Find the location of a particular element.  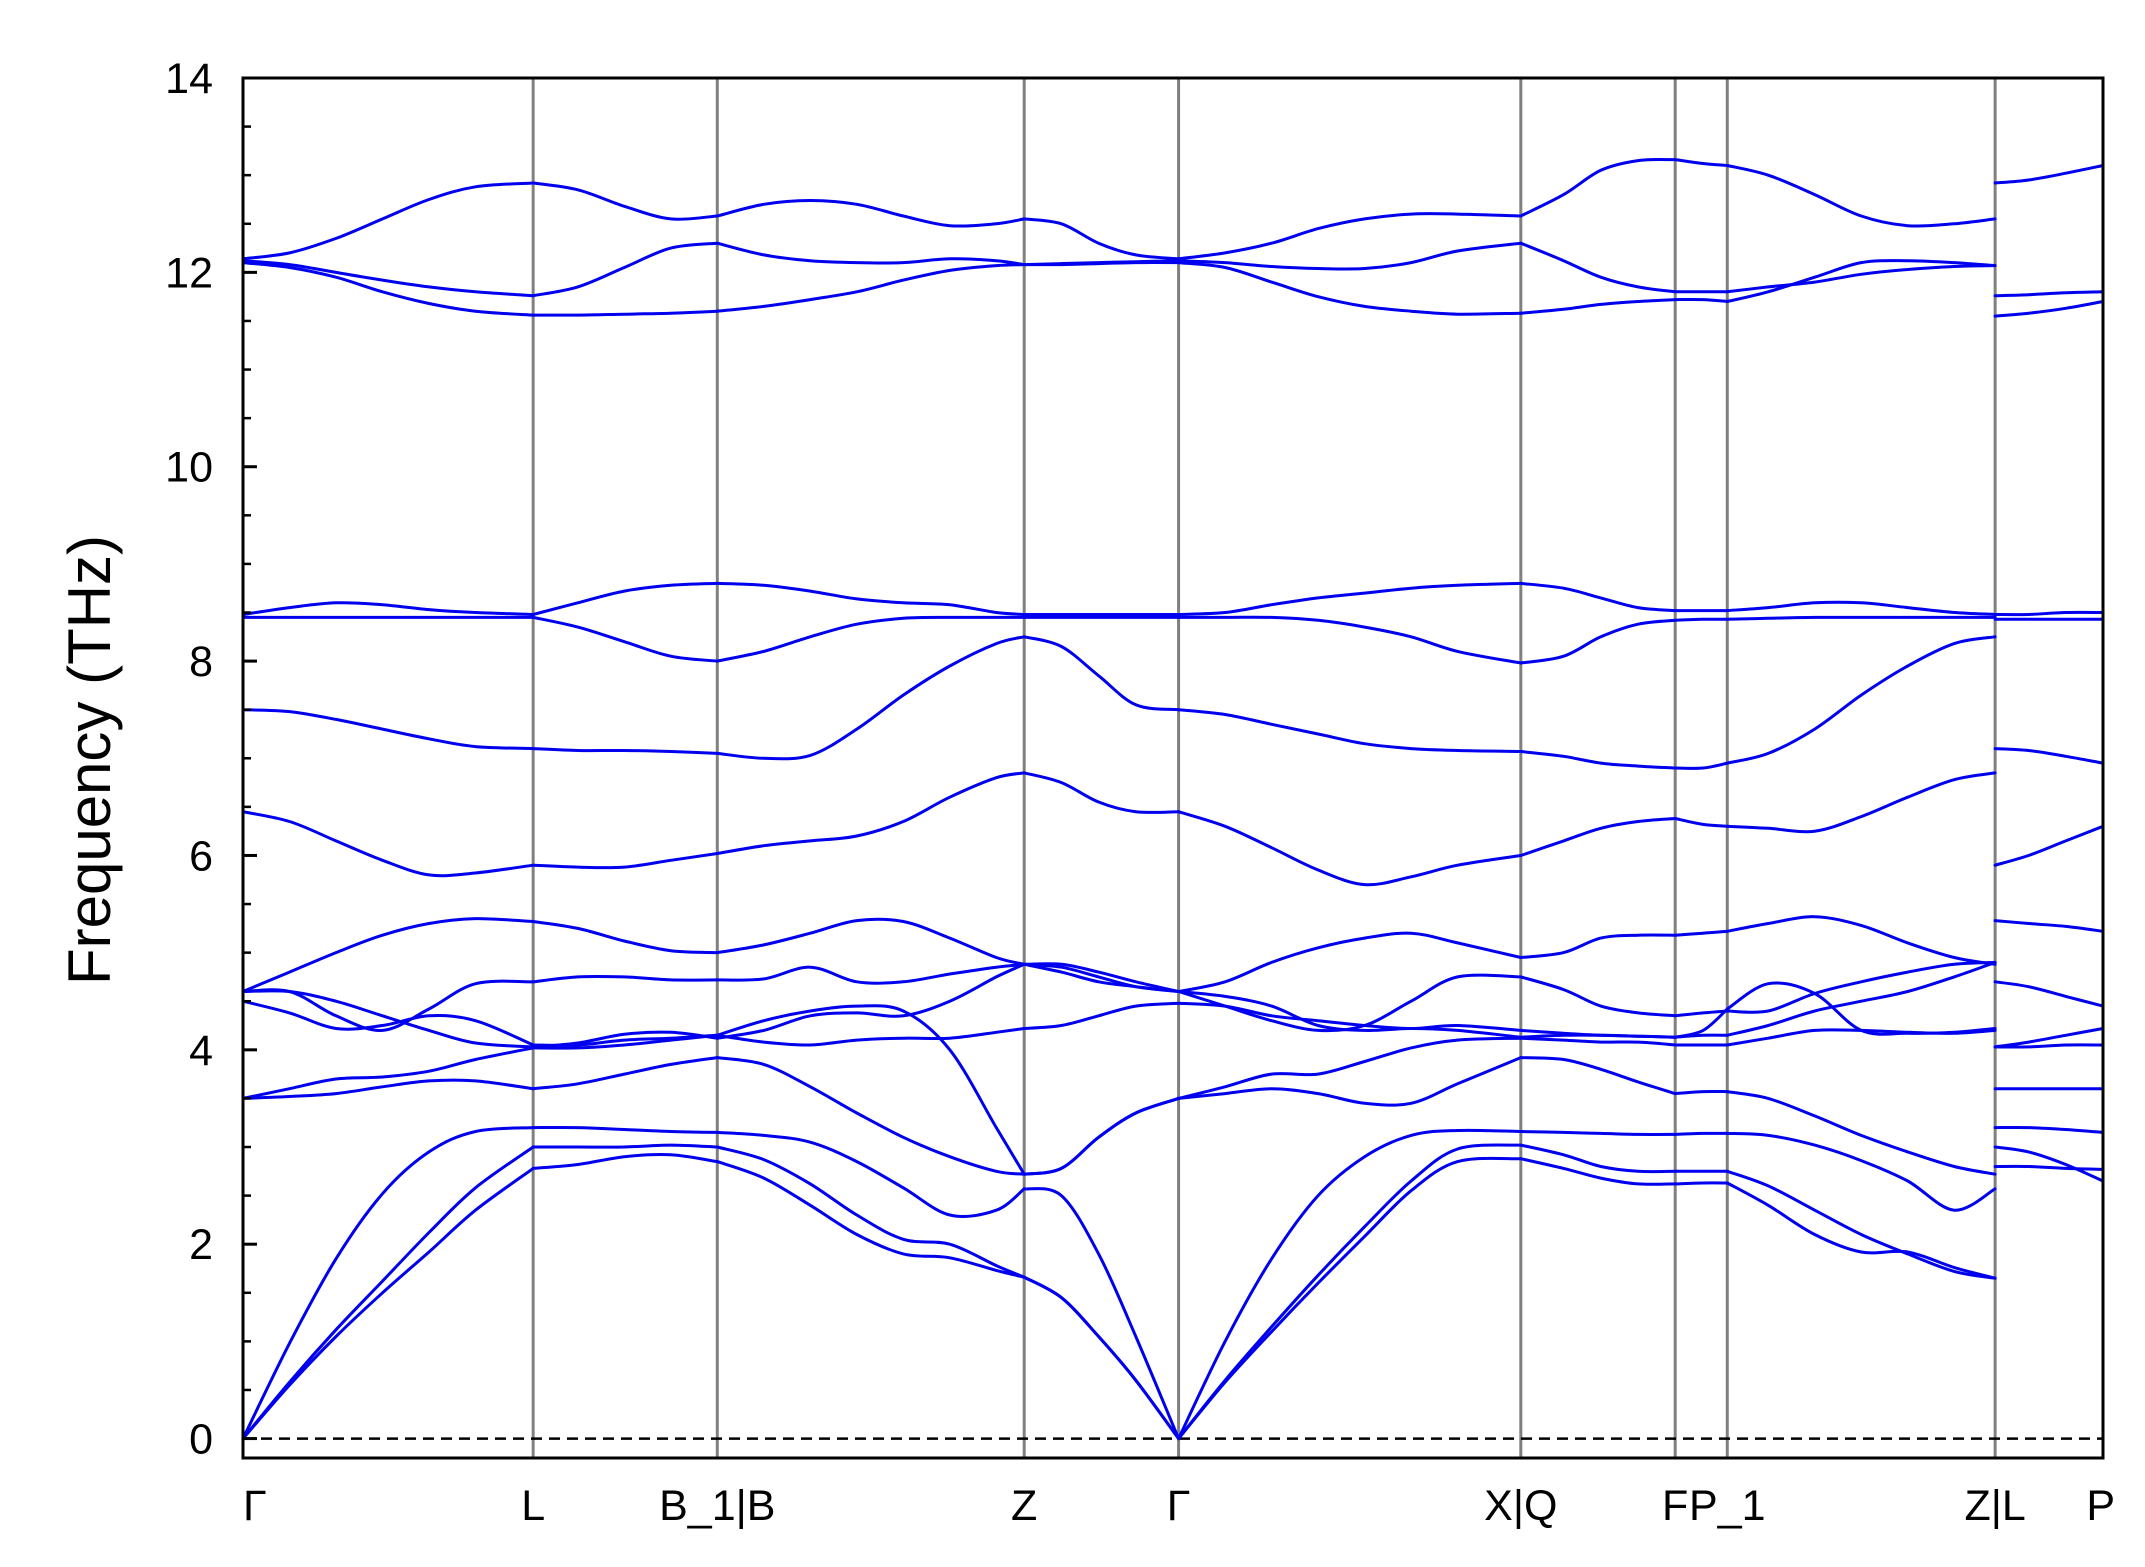

x-axis: Γ L B_1|B Z Γ X|Q F P_1 Z|L P is located at coordinates (1179, 1506).